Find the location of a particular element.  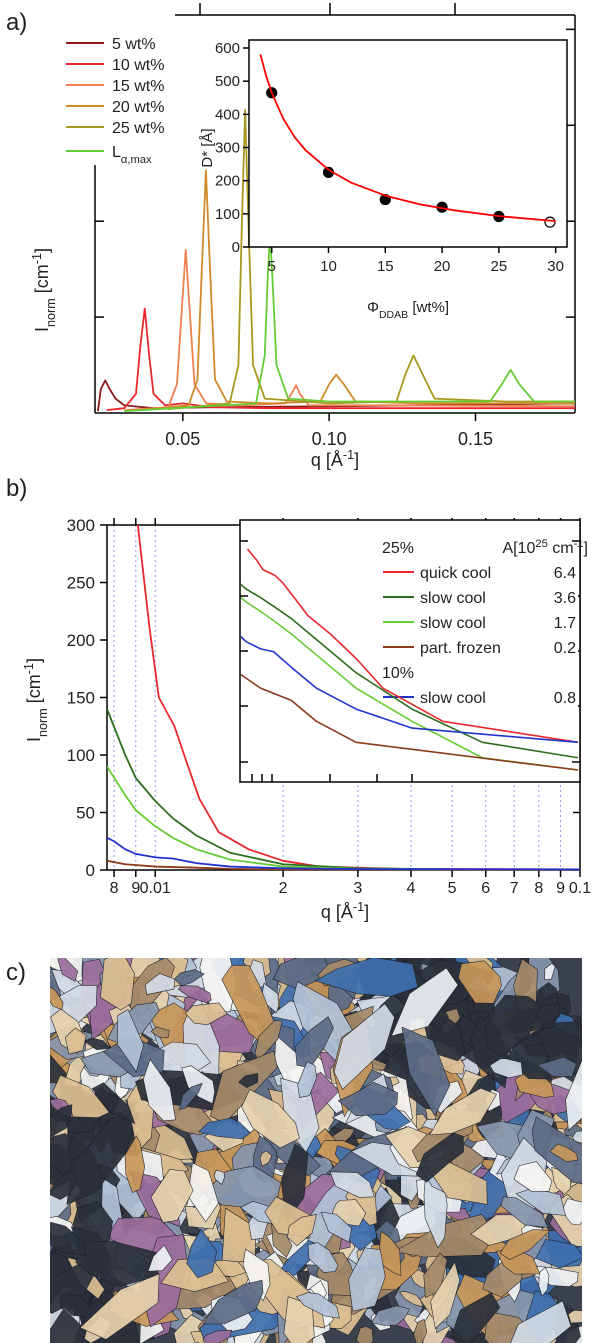

label-part: A[10 is located at coordinates (518, 548).